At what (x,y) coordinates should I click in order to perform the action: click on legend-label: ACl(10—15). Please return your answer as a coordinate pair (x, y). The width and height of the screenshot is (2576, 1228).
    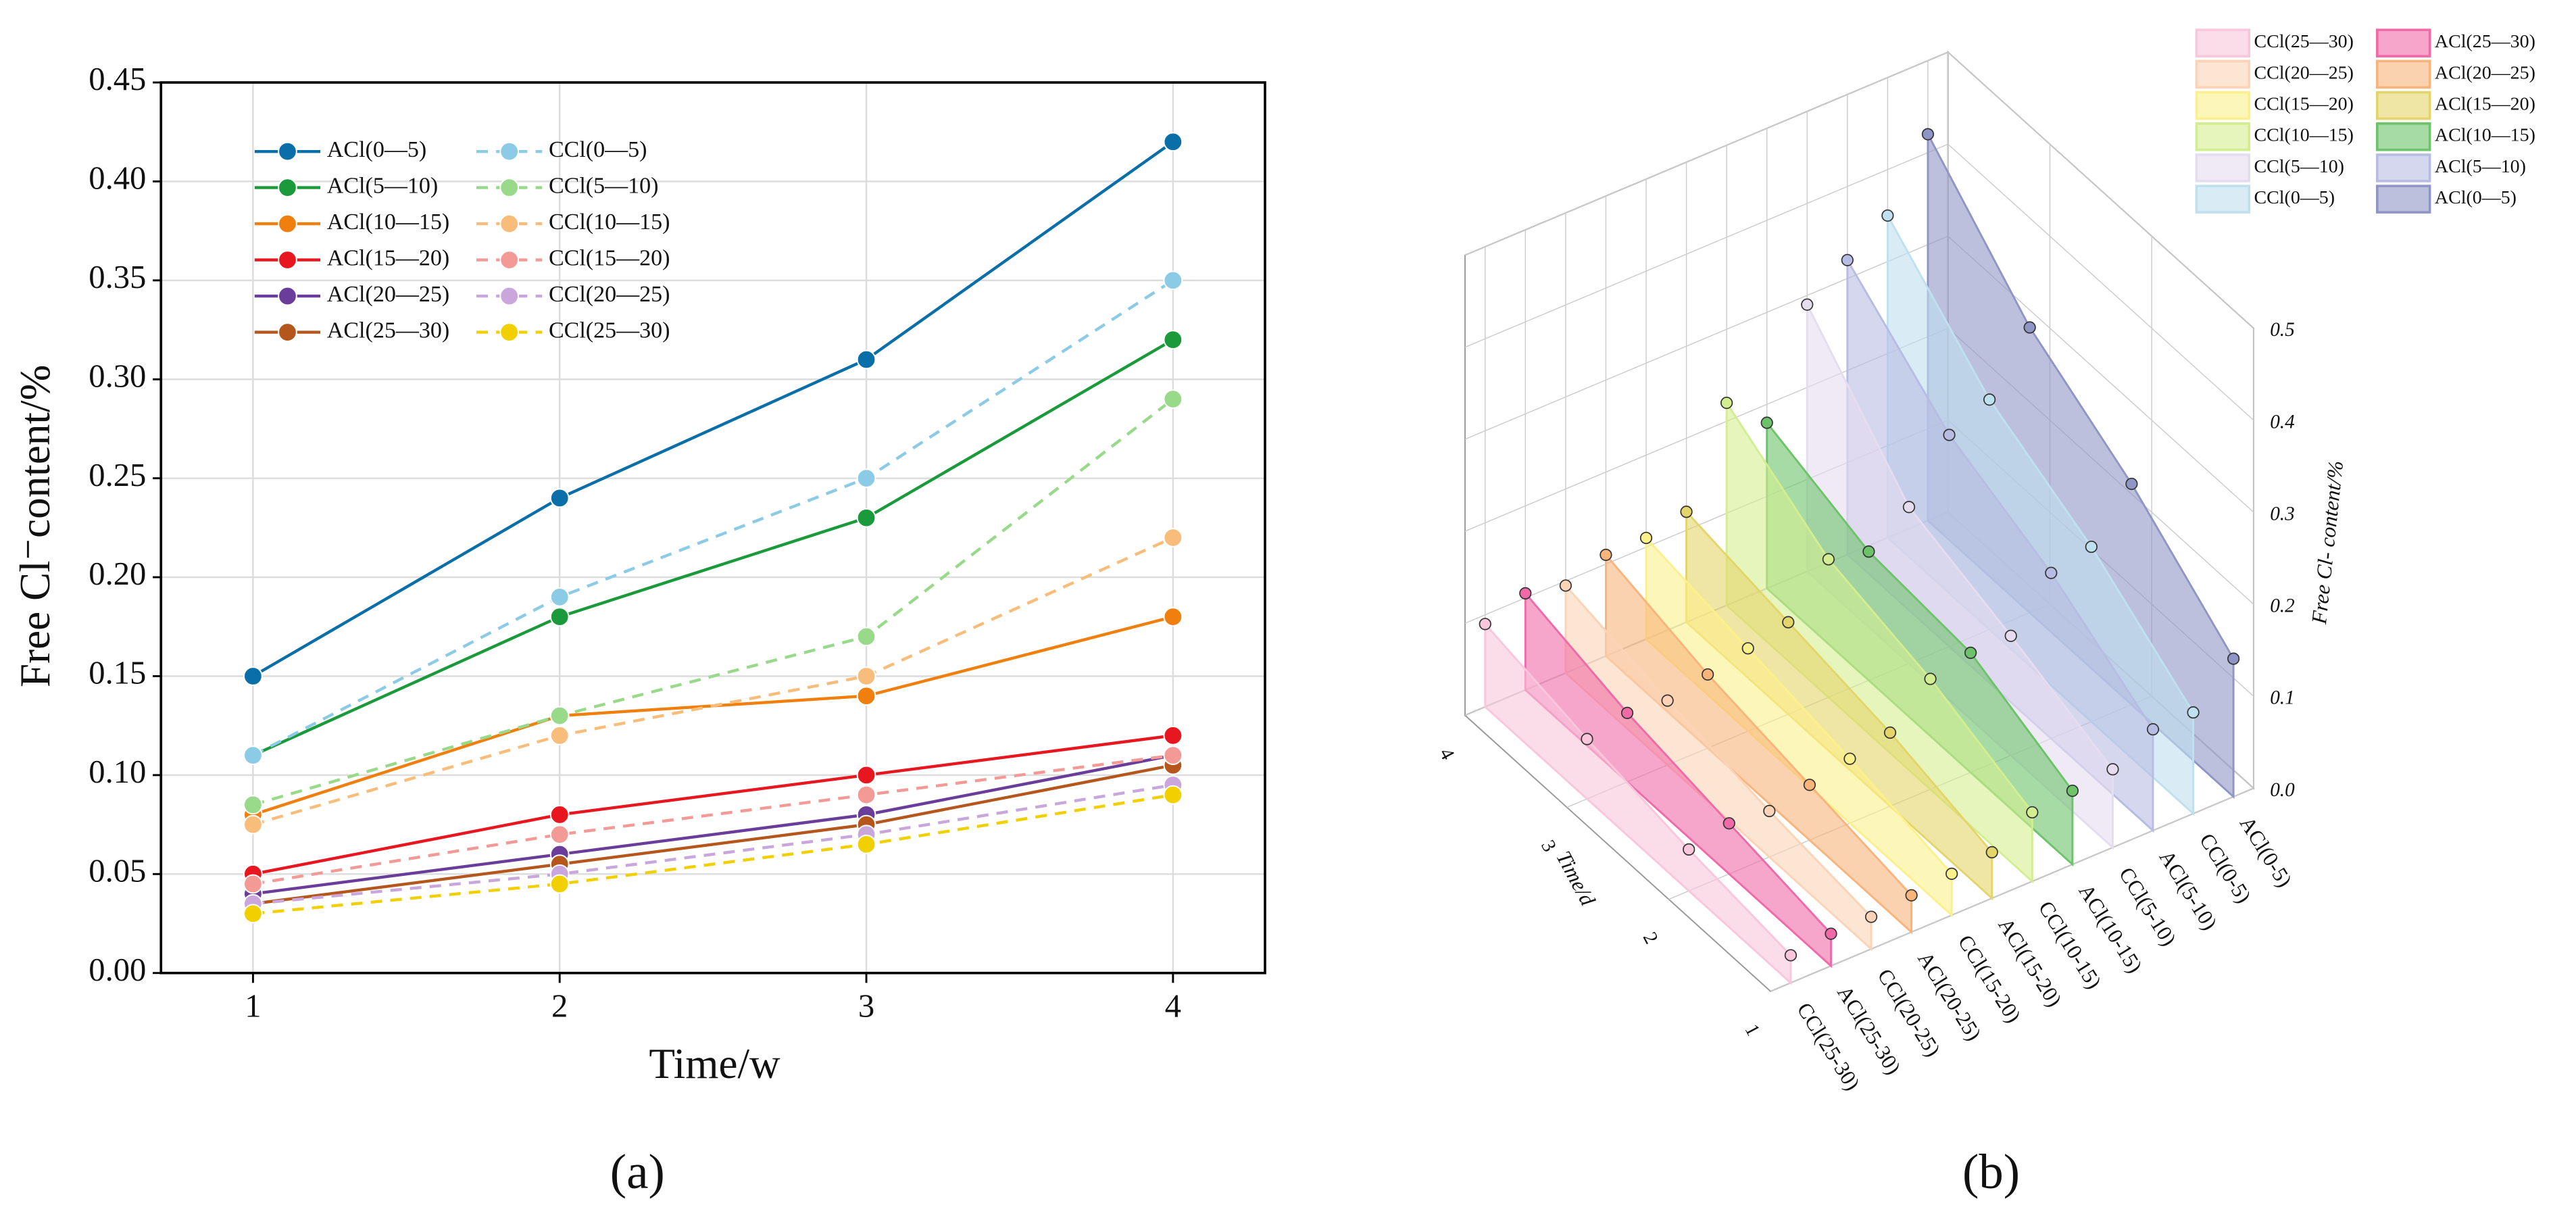
    Looking at the image, I should click on (2485, 135).